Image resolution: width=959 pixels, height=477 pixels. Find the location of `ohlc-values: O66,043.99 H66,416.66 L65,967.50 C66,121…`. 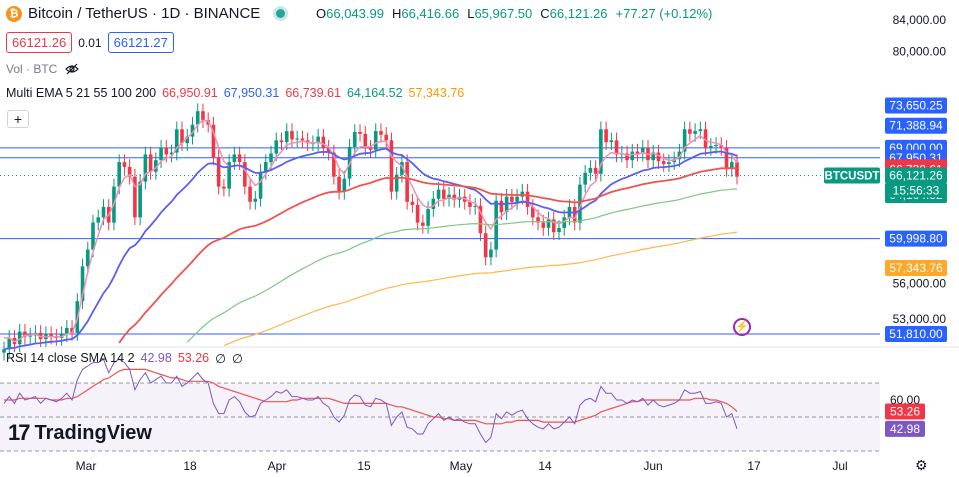

ohlc-values: O66,043.99 H66,416.66 L65,967.50 C66,121… is located at coordinates (514, 13).